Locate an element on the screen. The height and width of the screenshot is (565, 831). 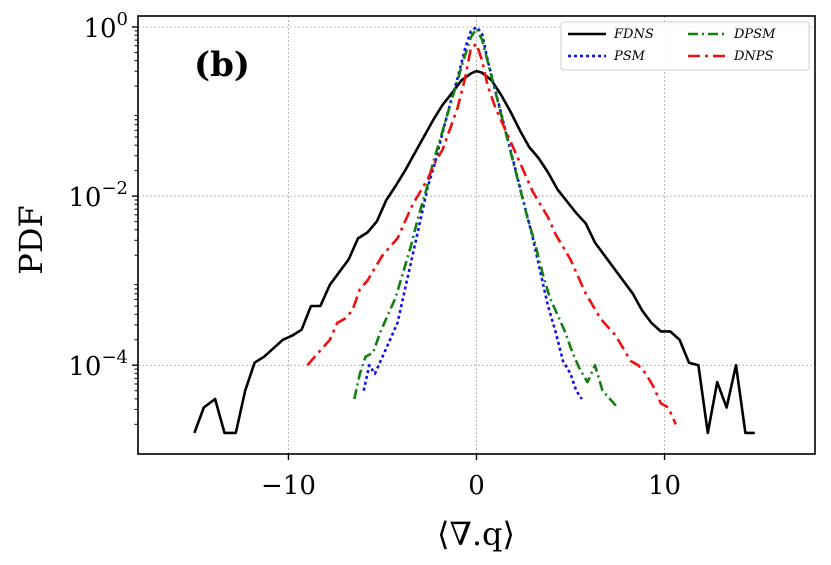
x-axis-title: ⟨∇.q⟩ is located at coordinates (476, 534).